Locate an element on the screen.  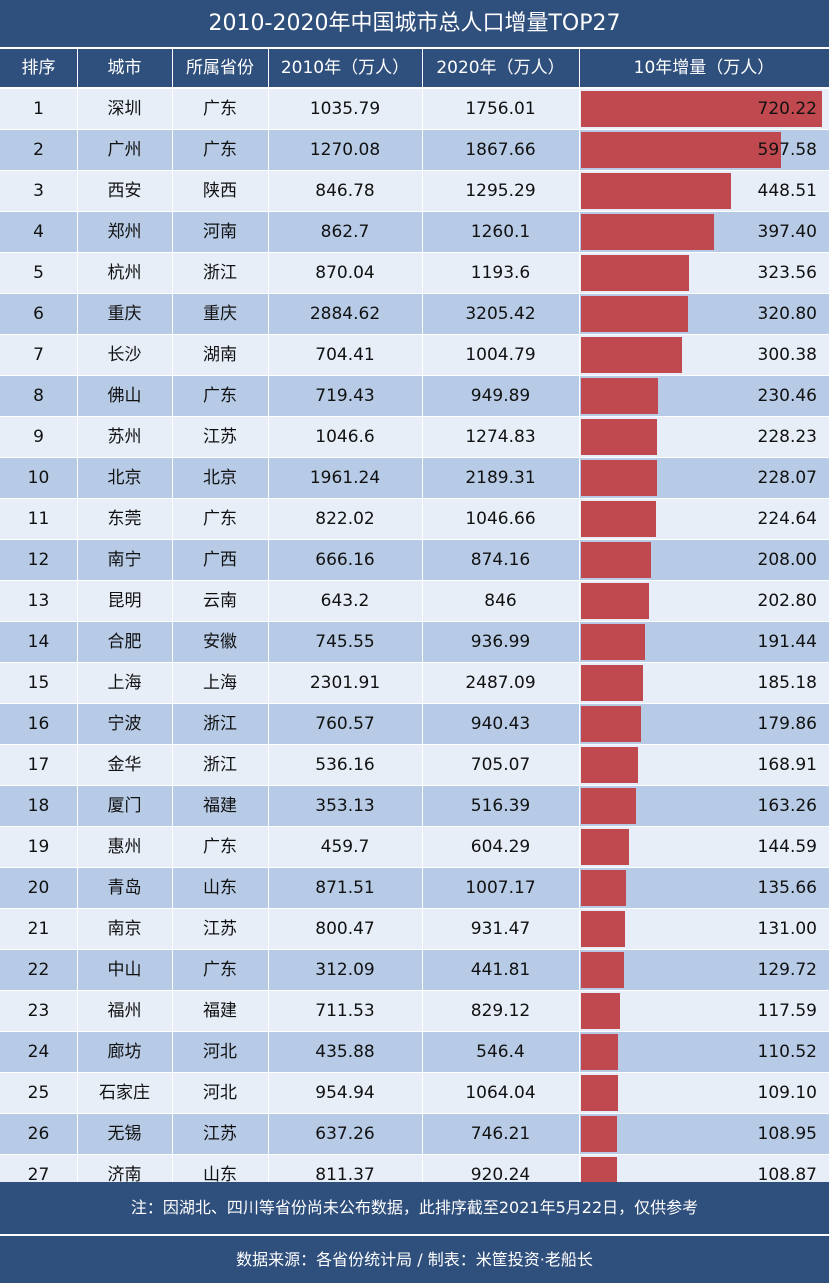
table-row: 26 无锡 江苏 637.26 746.21 108.95 is located at coordinates (414, 1134).